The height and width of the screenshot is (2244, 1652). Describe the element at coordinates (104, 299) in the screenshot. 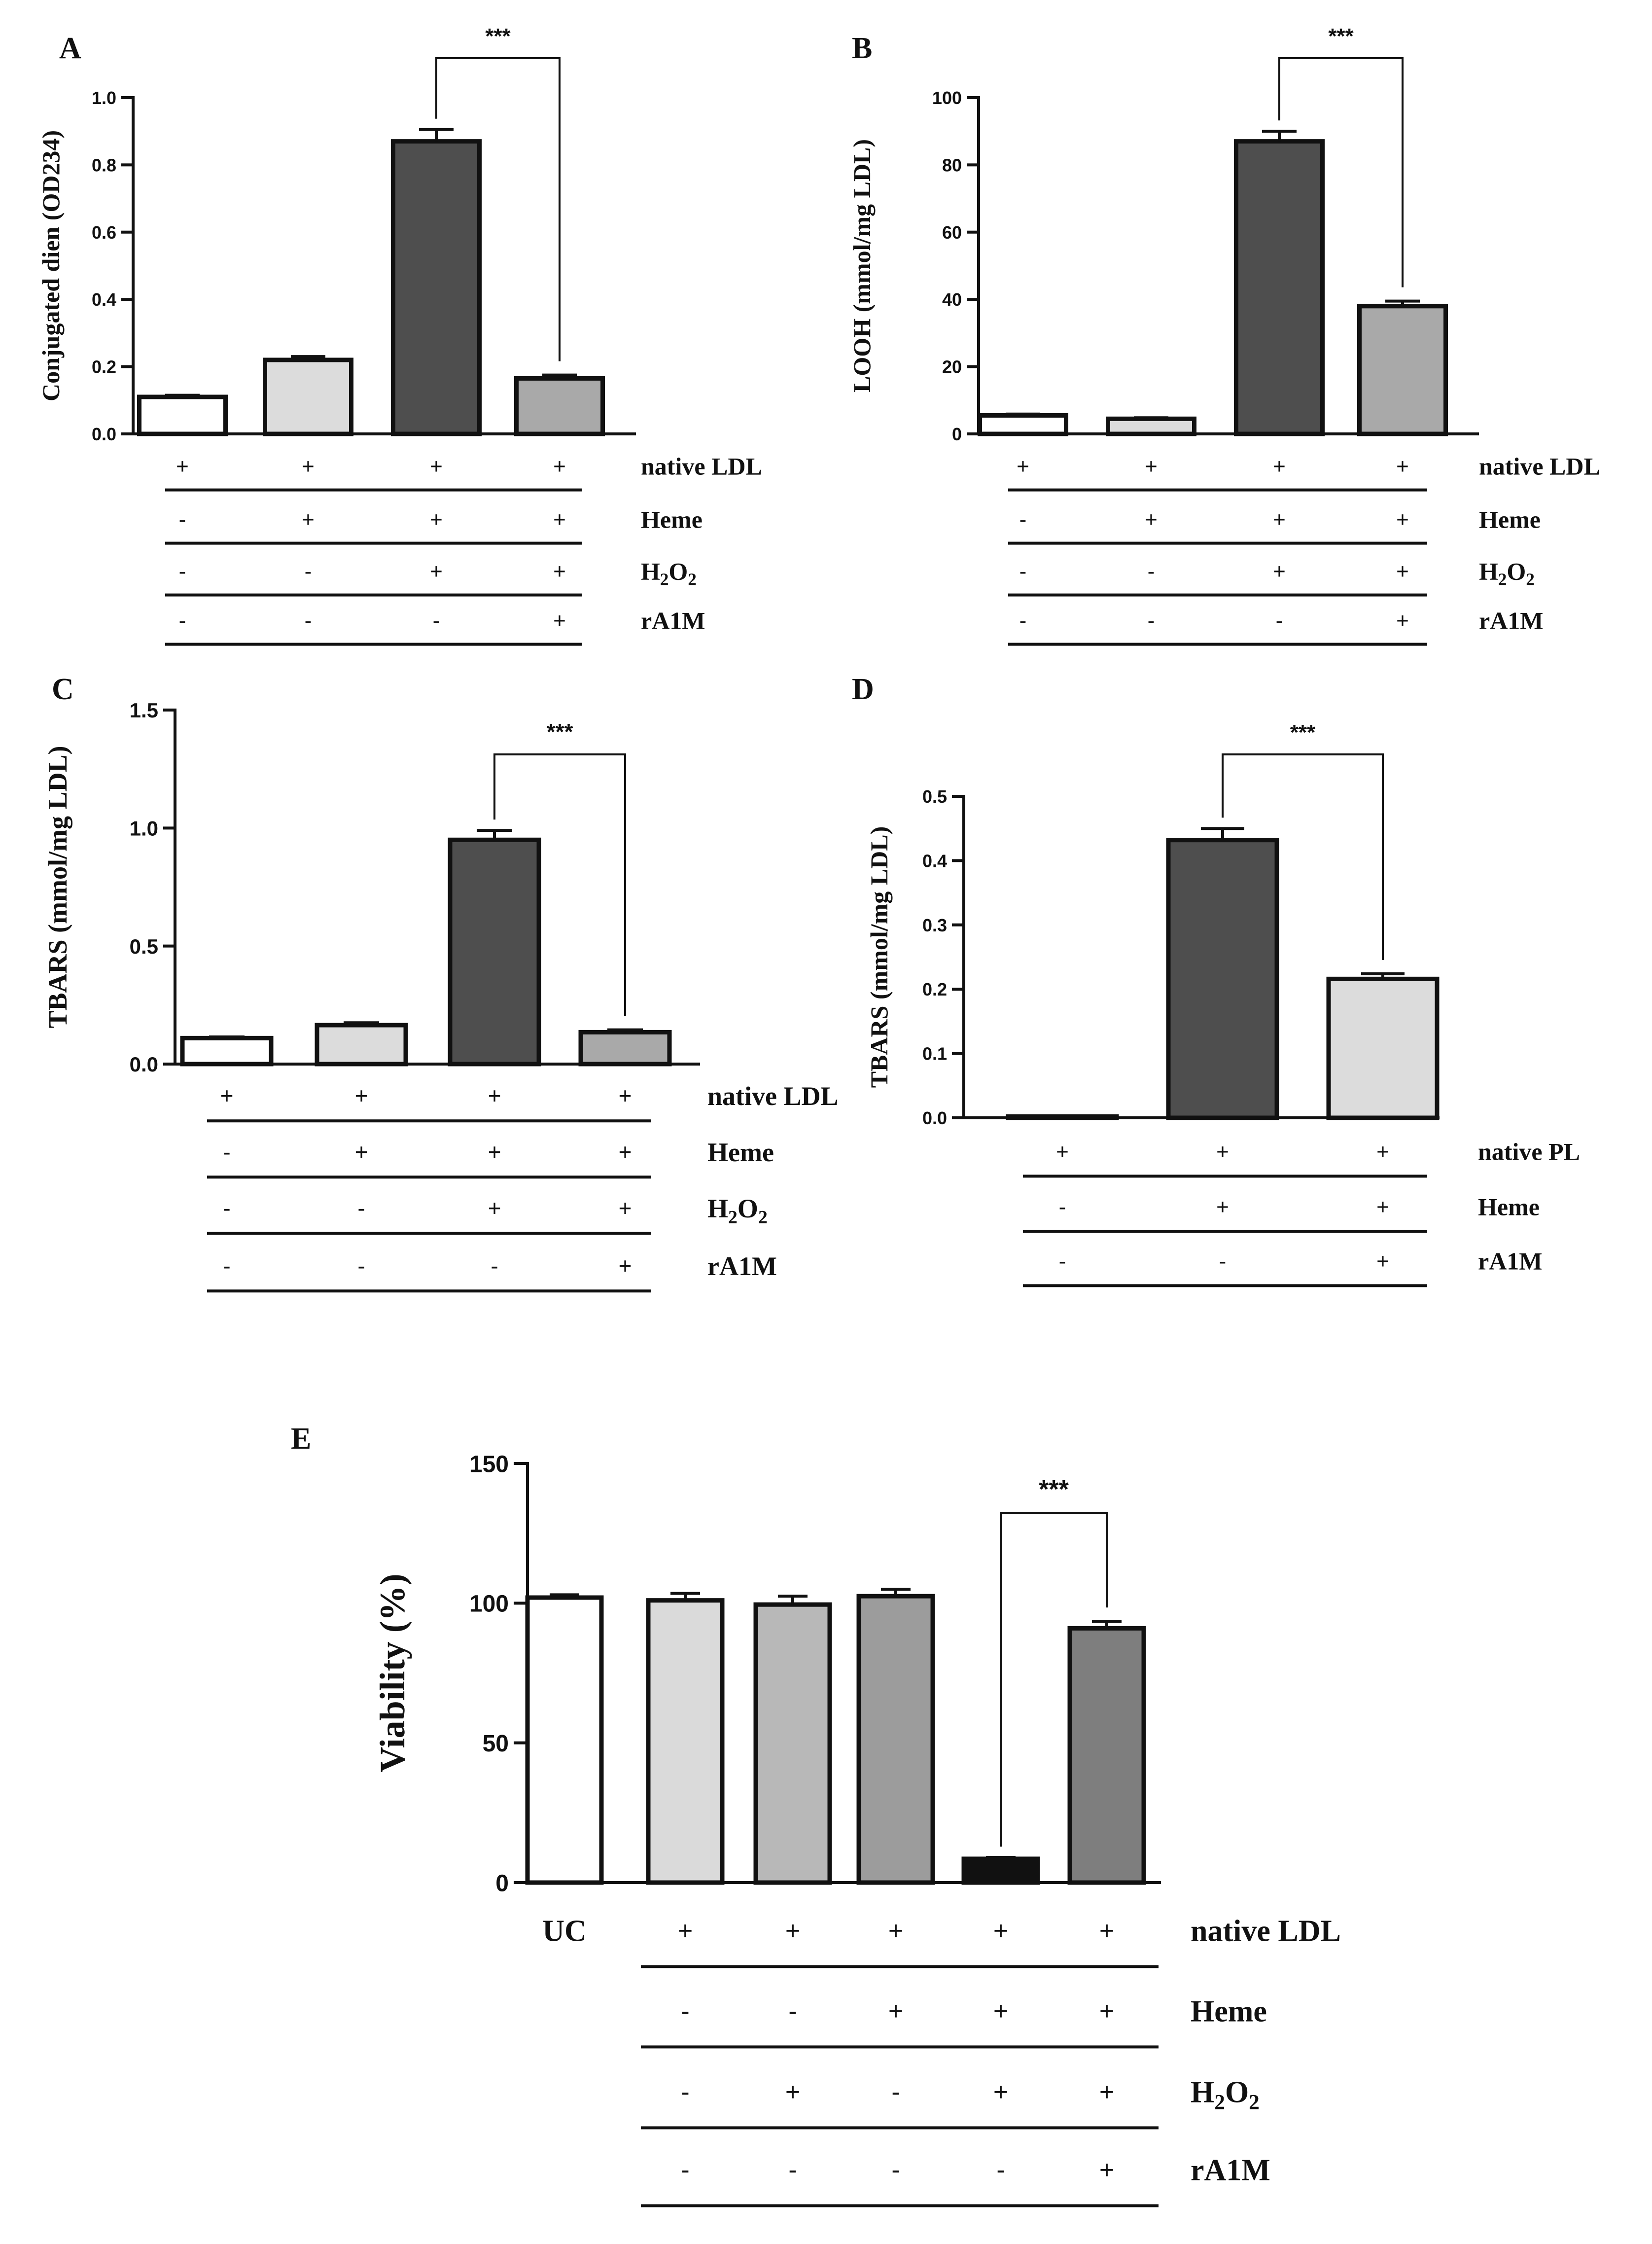

I see `y-tick-label: 0.4` at that location.